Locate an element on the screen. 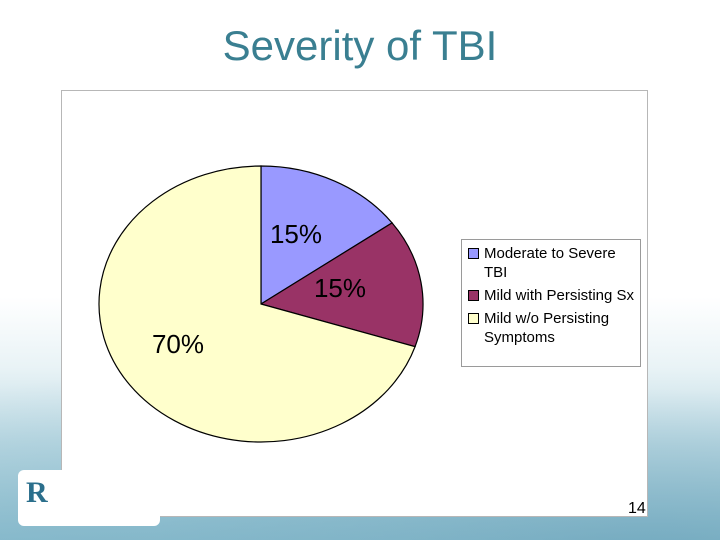  pie-data-label: 70% is located at coordinates (178, 344).